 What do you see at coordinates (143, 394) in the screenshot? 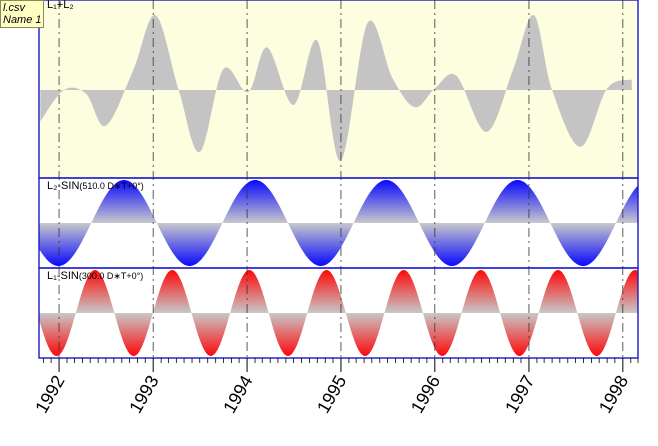
I see `x-tick-label: 1993` at bounding box center [143, 394].